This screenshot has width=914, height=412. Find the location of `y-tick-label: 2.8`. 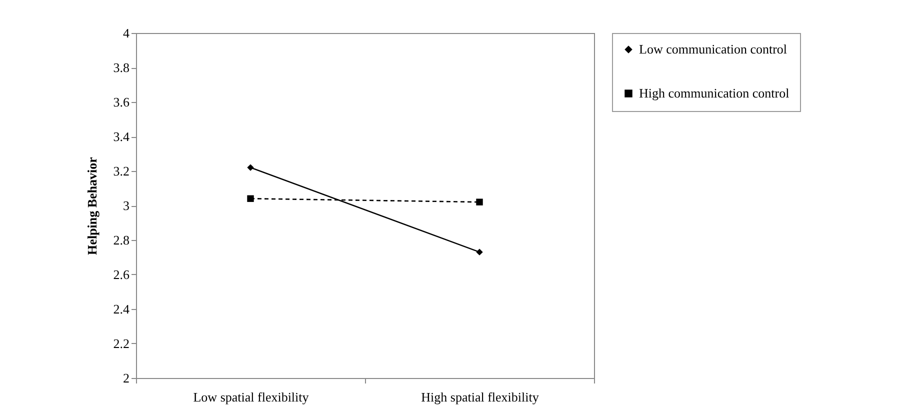

y-tick-label: 2.8 is located at coordinates (121, 240).